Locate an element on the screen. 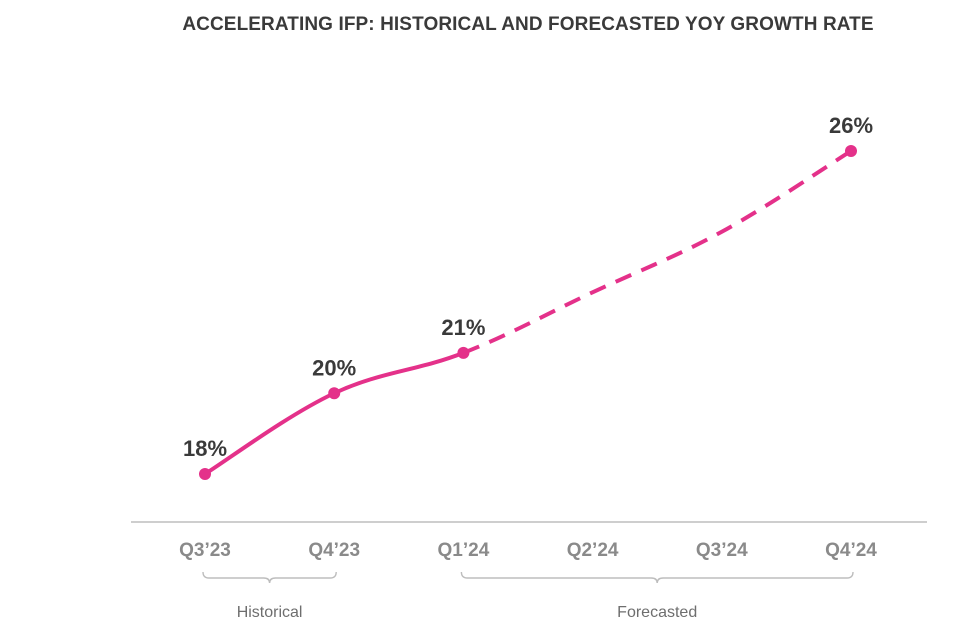 This screenshot has width=980, height=644. x-tick-label: Q4’24 is located at coordinates (851, 550).